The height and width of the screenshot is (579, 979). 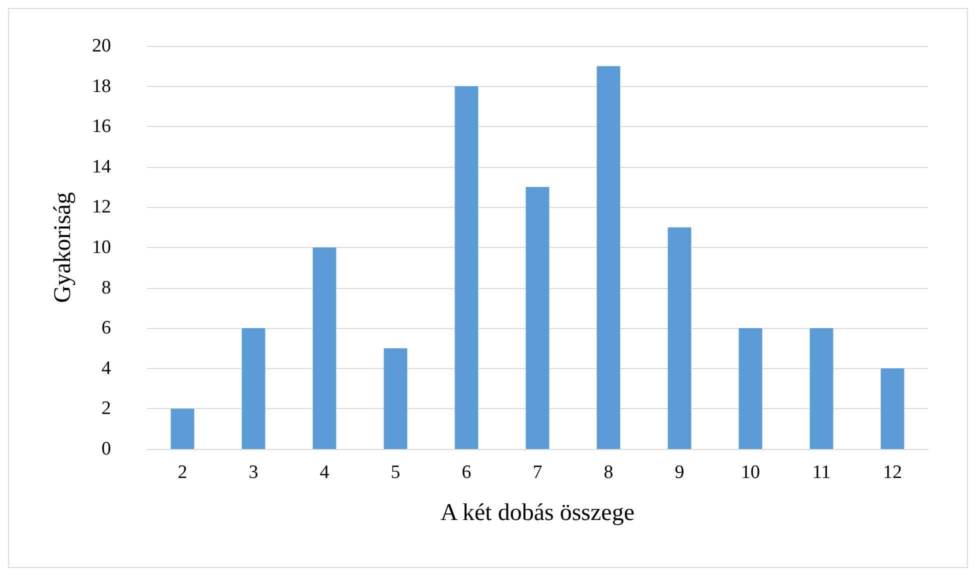 What do you see at coordinates (395, 472) in the screenshot?
I see `x-tick-label: 5` at bounding box center [395, 472].